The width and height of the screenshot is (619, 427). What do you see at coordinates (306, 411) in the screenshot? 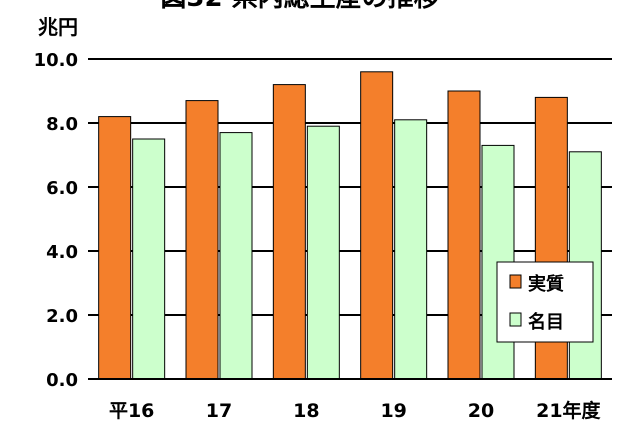
I see `x-tick-label: 18` at bounding box center [306, 411].